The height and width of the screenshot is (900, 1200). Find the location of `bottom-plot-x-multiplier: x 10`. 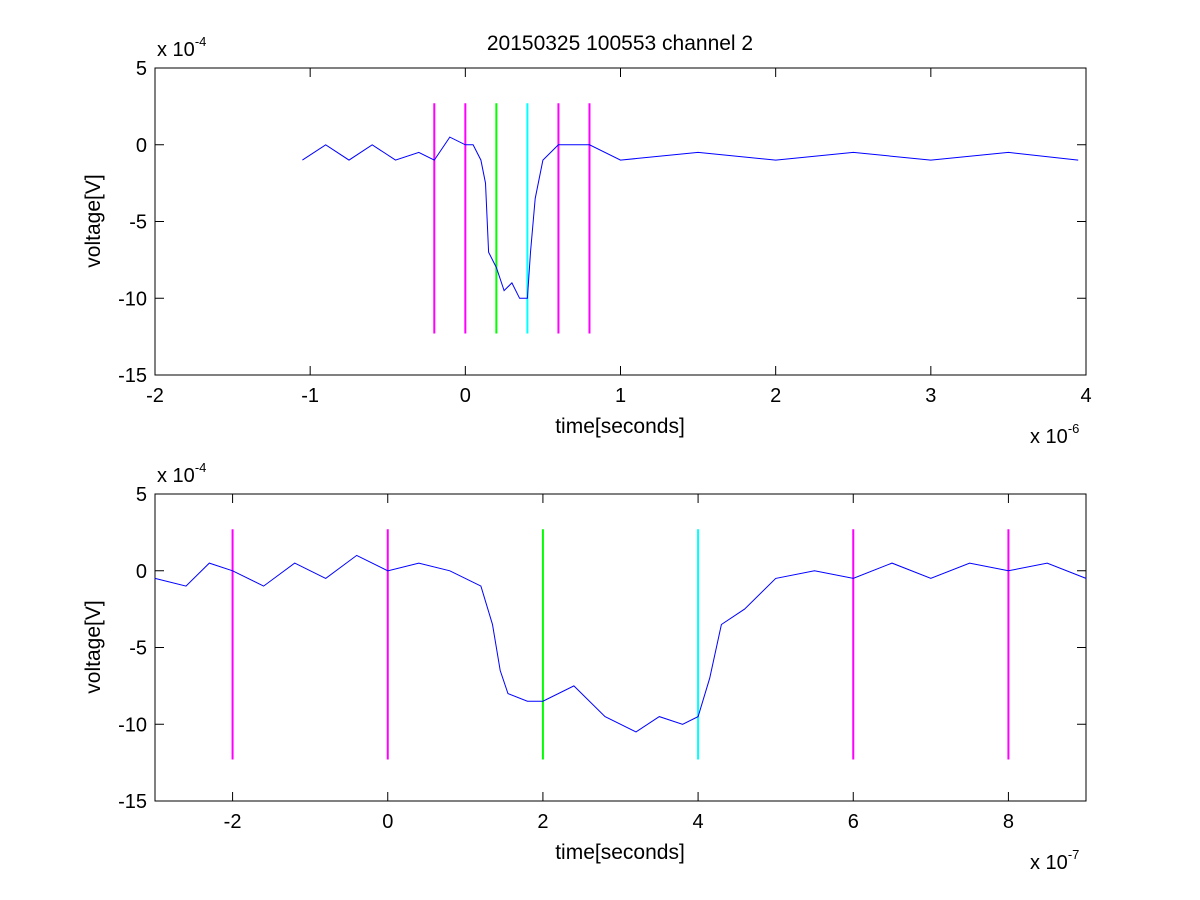

bottom-plot-x-multiplier: x 10 is located at coordinates (1049, 863).